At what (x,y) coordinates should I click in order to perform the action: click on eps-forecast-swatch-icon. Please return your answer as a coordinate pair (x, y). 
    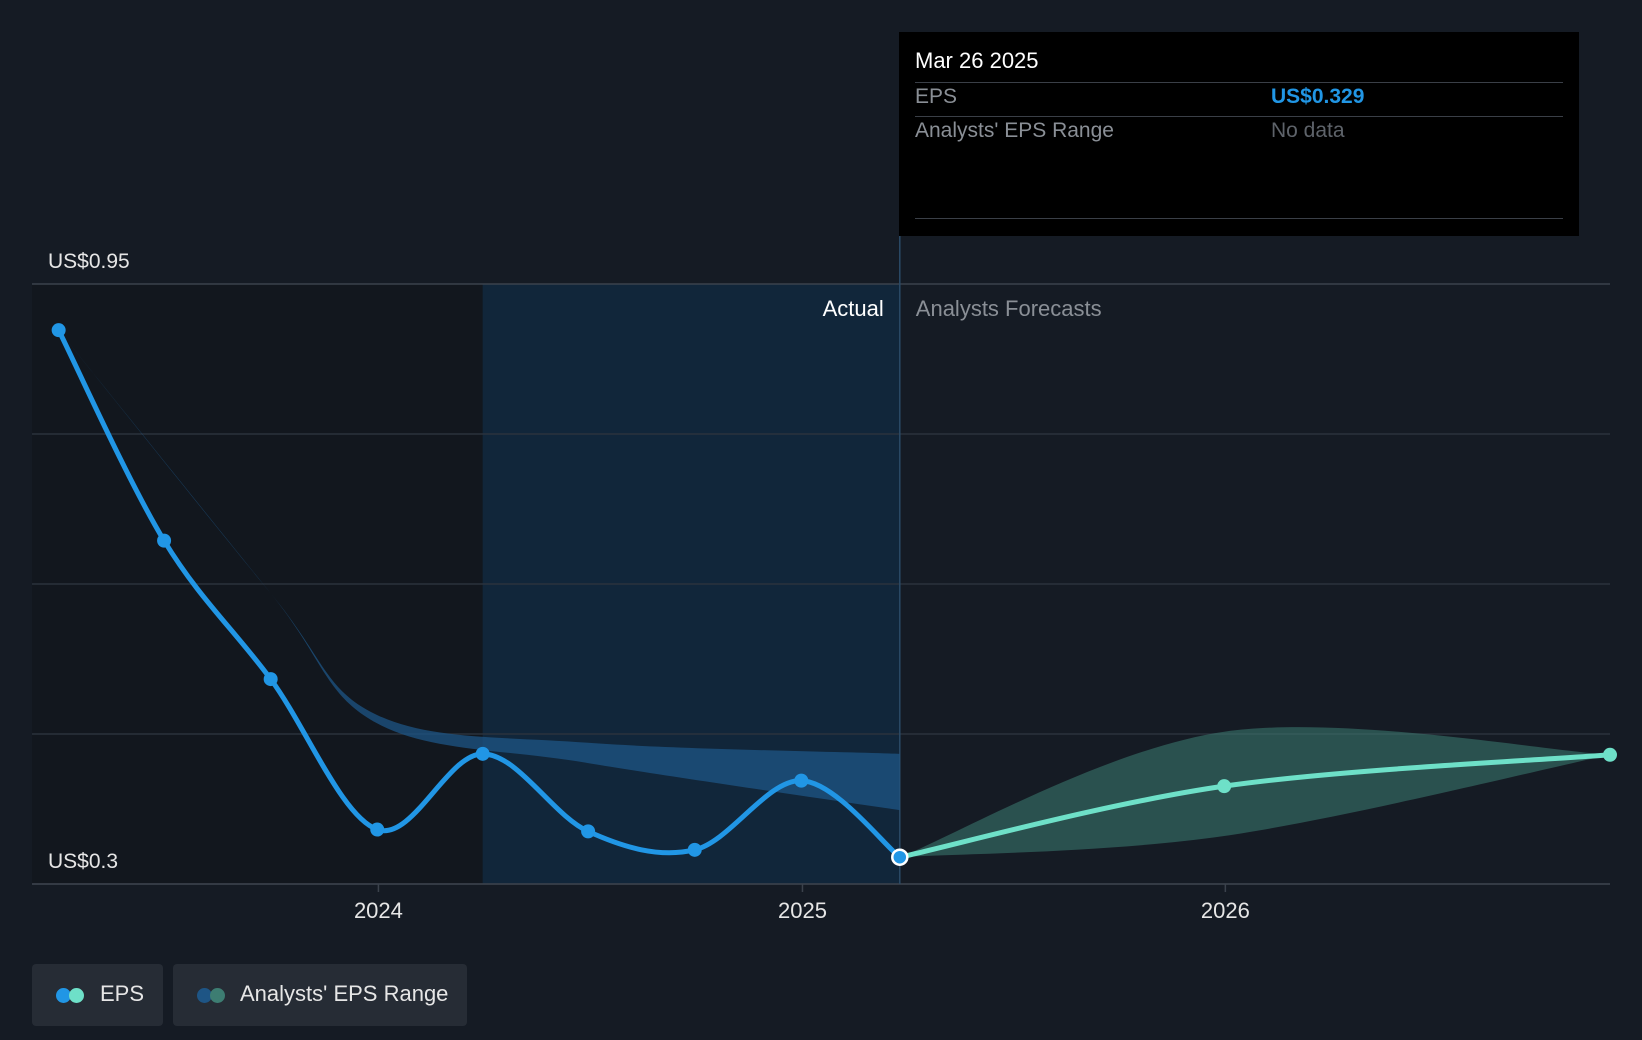
    Looking at the image, I should click on (76, 995).